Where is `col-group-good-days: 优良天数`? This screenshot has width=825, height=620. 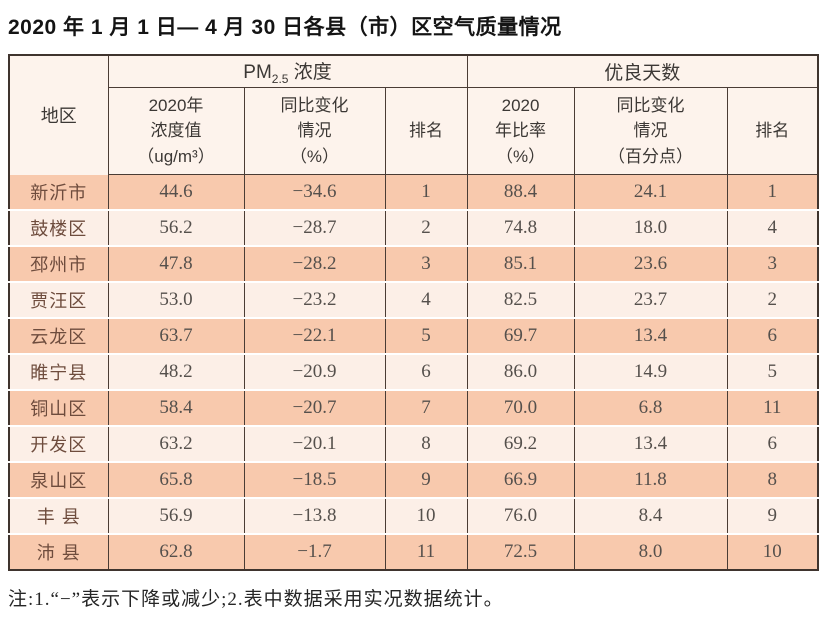
col-group-good-days: 优良天数 is located at coordinates (642, 71).